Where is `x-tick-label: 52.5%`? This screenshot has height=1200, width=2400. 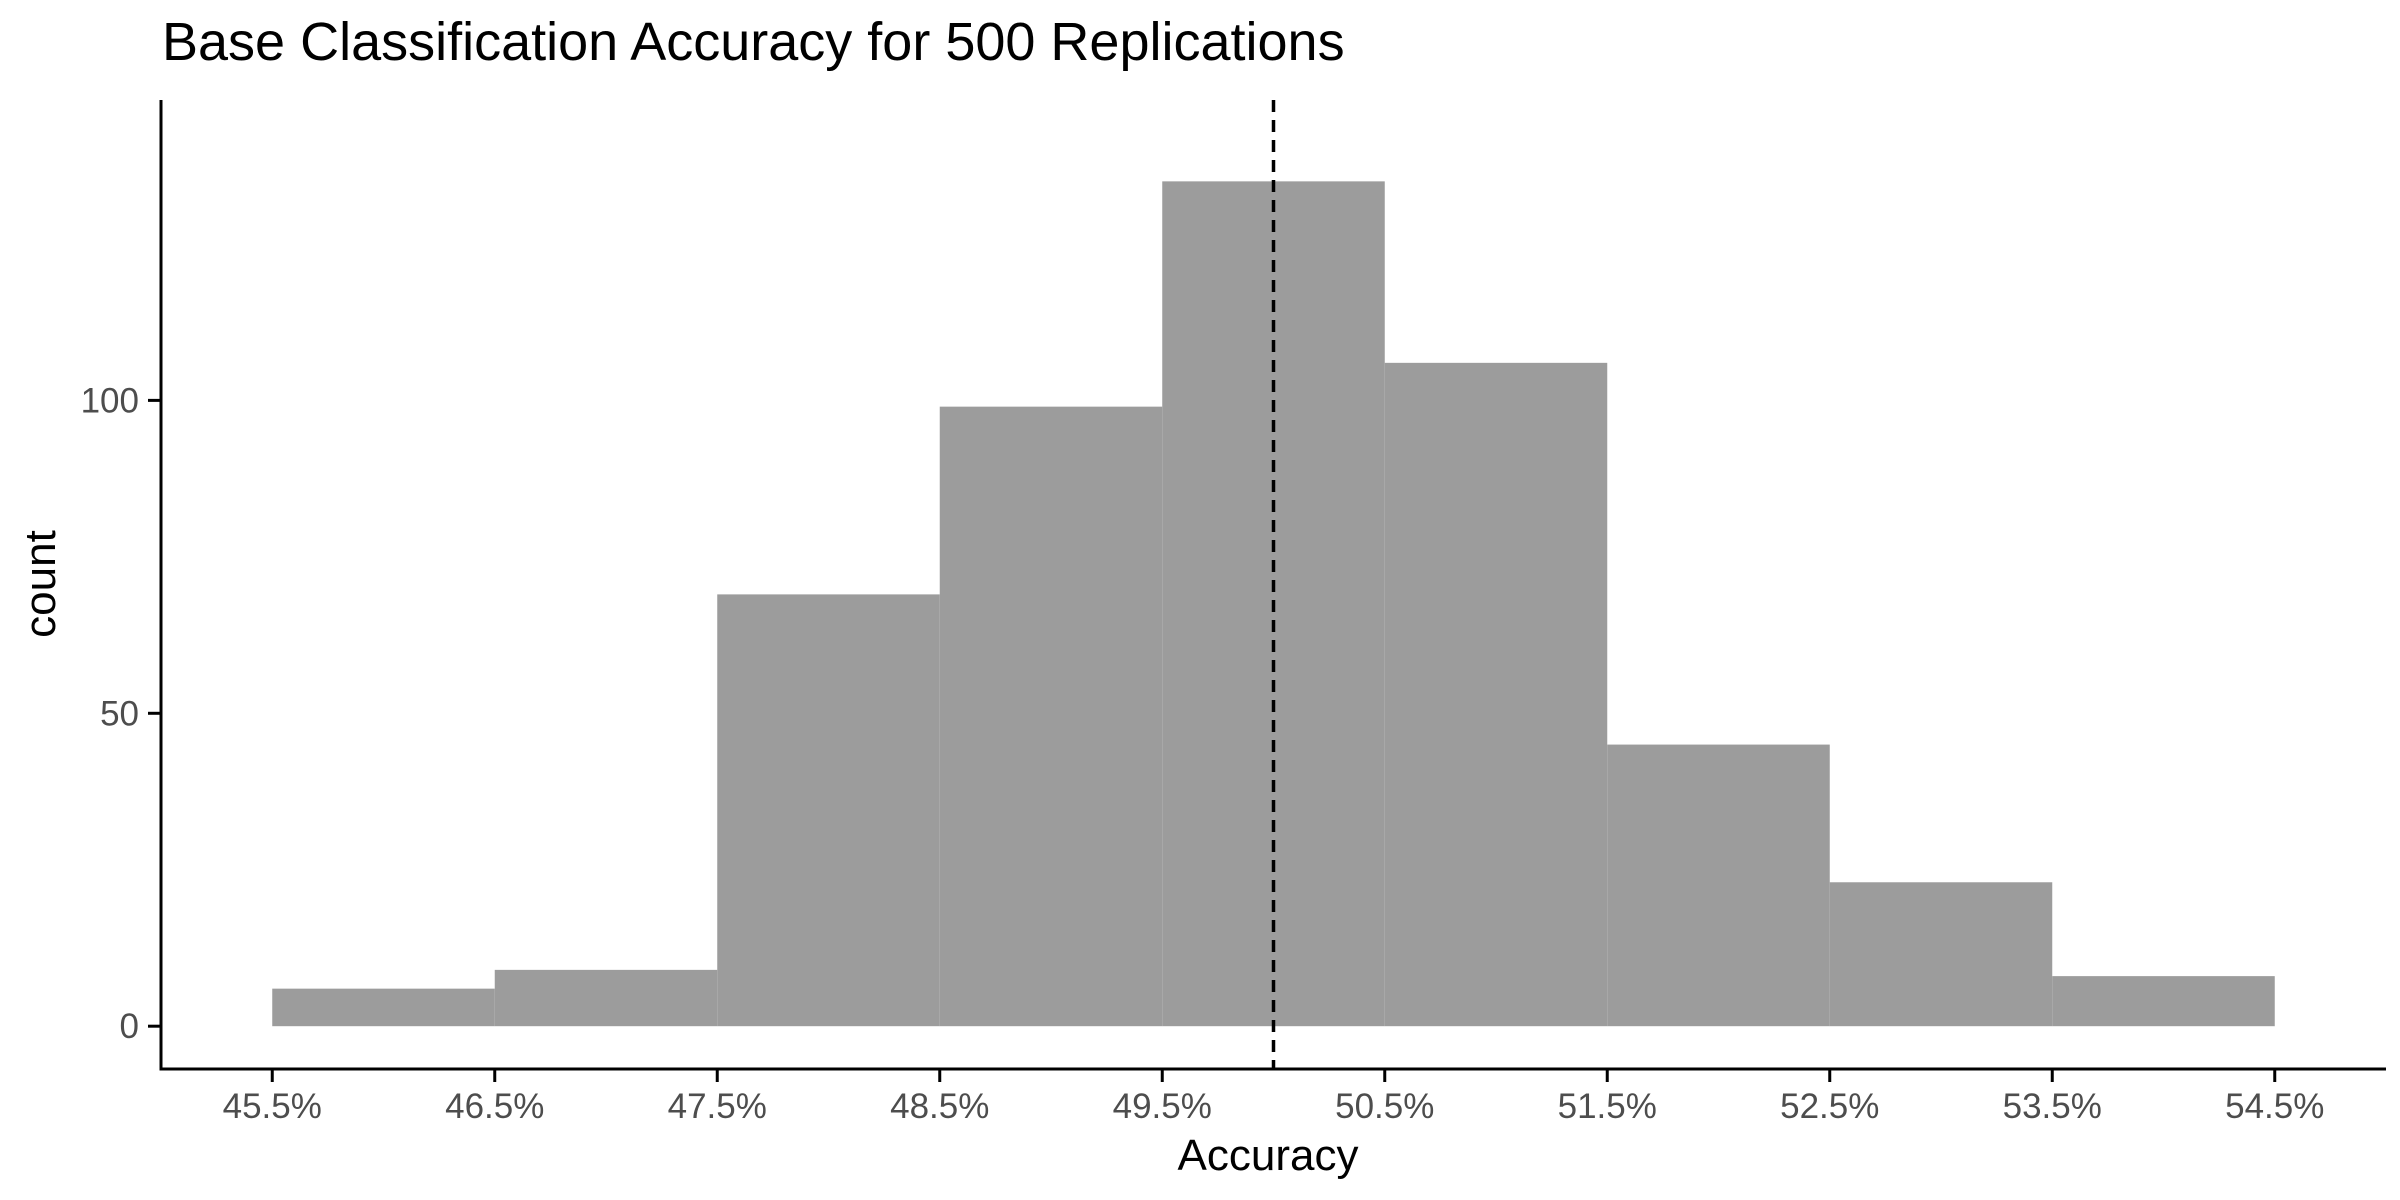 x-tick-label: 52.5% is located at coordinates (1829, 1106).